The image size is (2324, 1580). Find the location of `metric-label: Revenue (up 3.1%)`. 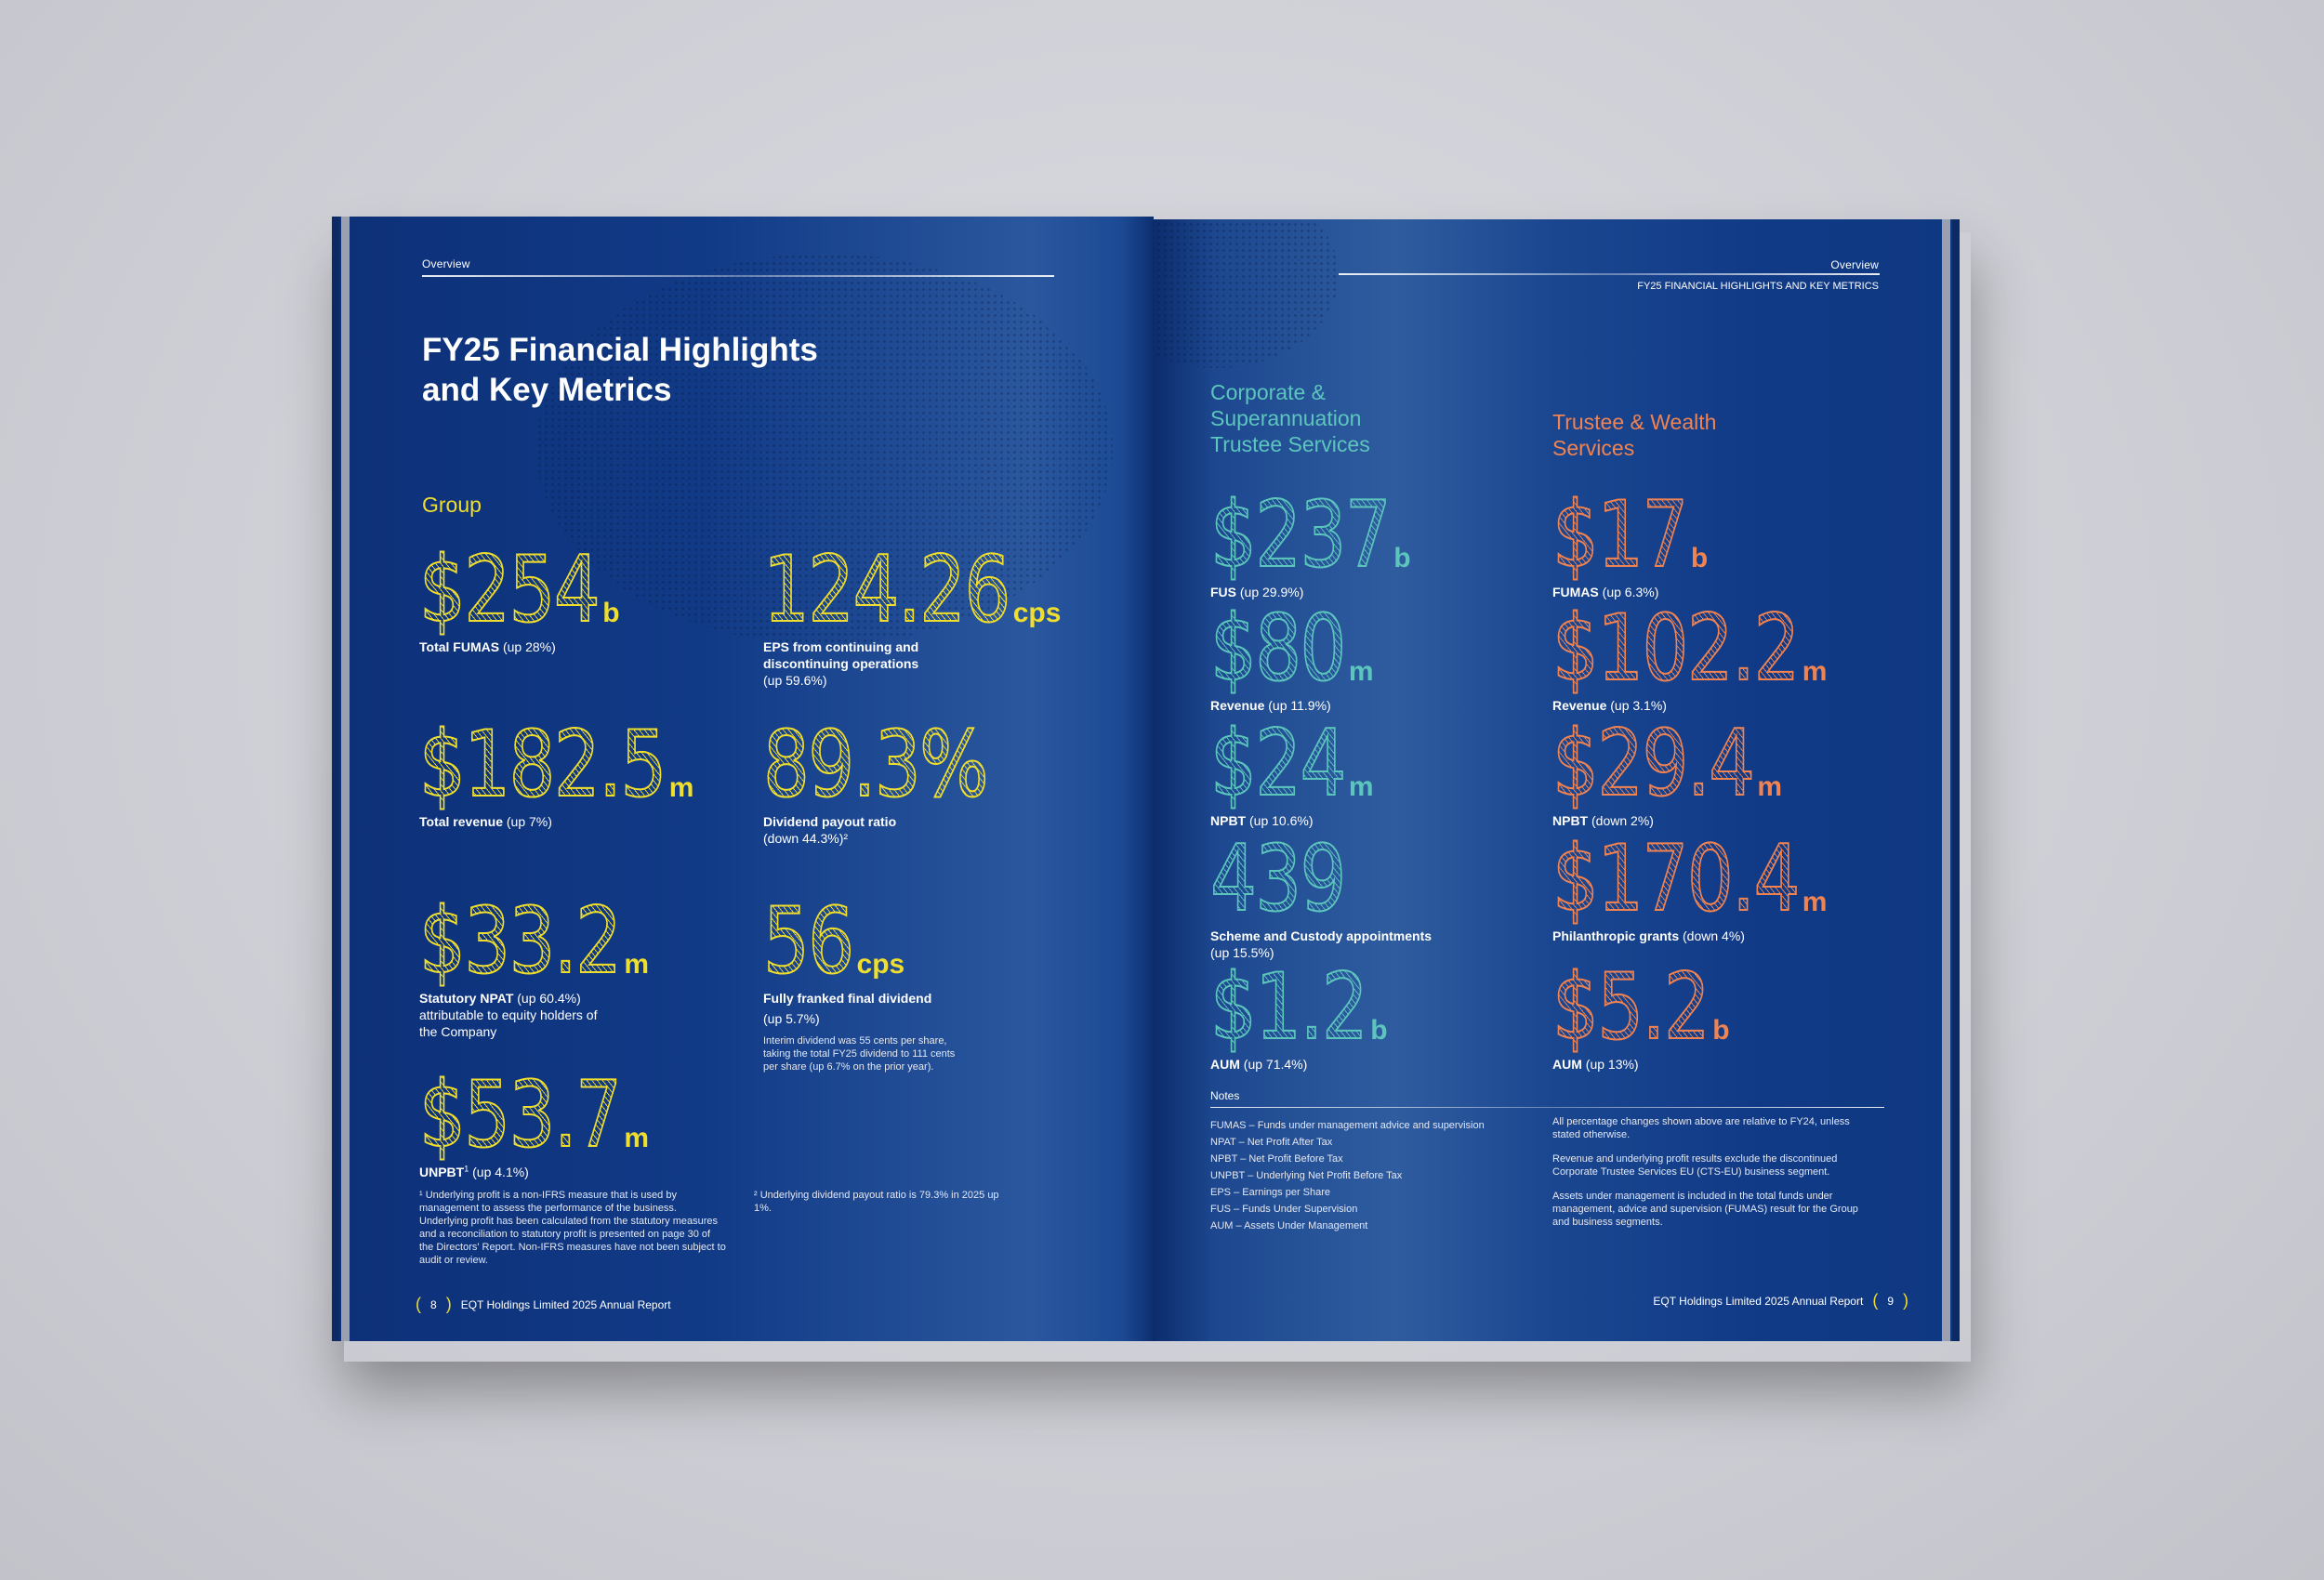

metric-label: Revenue (up 3.1%) is located at coordinates (1673, 705).